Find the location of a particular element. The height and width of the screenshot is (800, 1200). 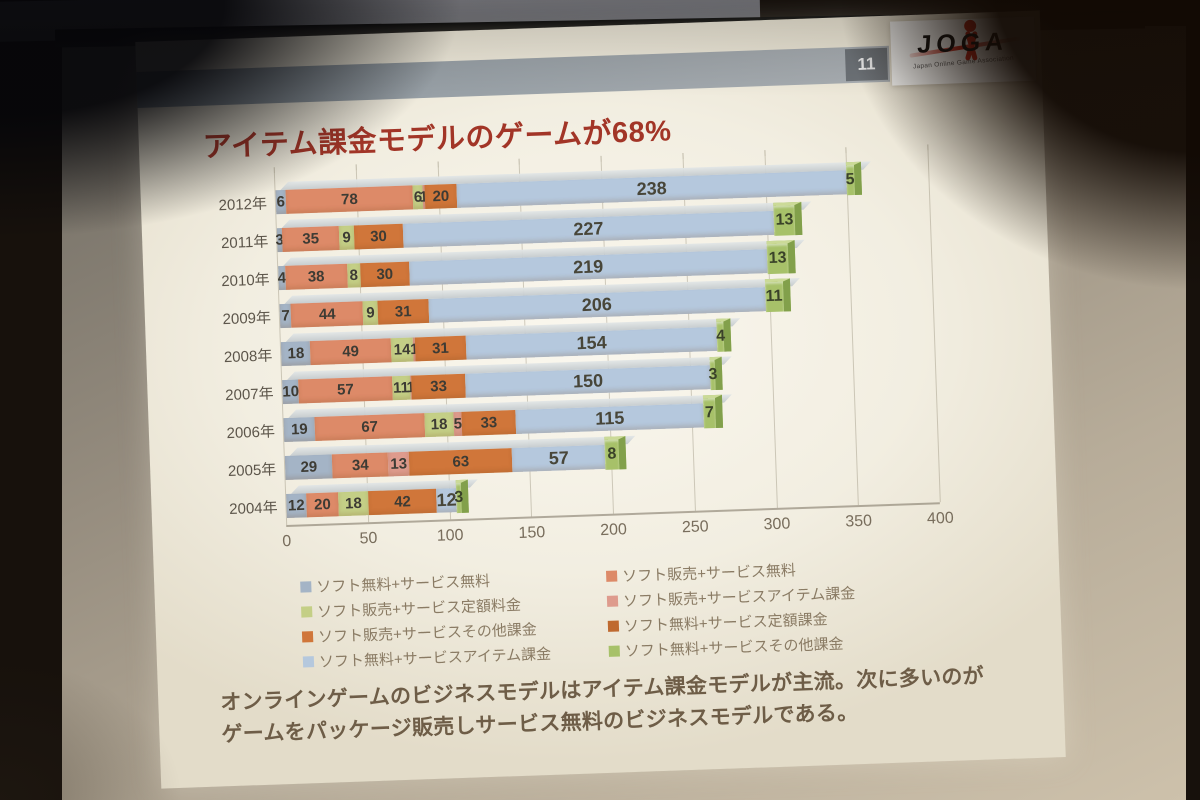

x-axis-tick-label: 100 is located at coordinates (450, 535).